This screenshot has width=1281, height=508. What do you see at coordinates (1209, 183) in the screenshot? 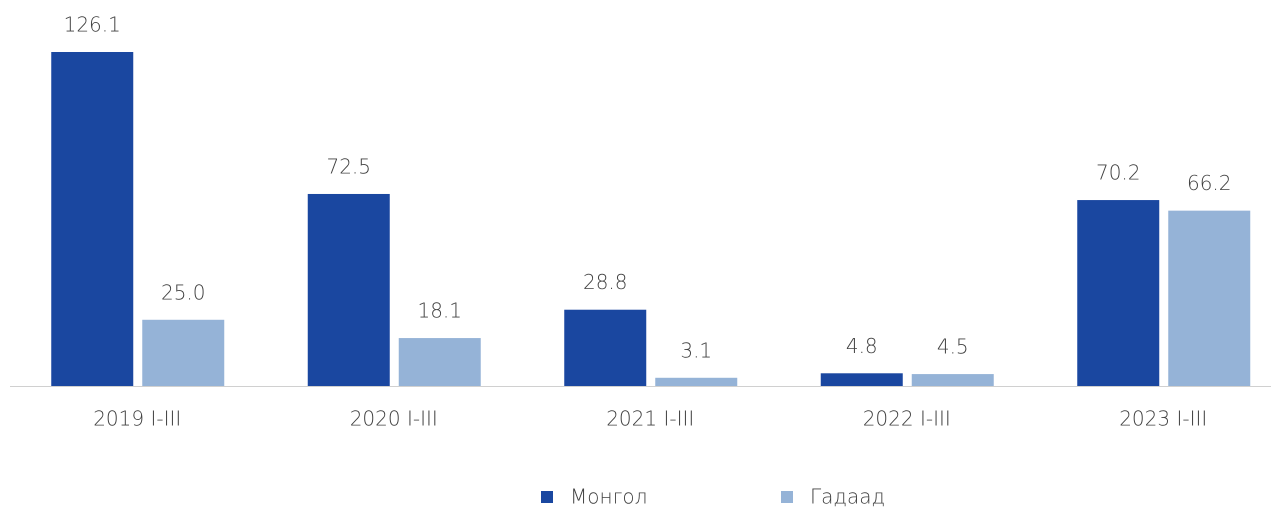
I see `data-label: 66.2` at bounding box center [1209, 183].